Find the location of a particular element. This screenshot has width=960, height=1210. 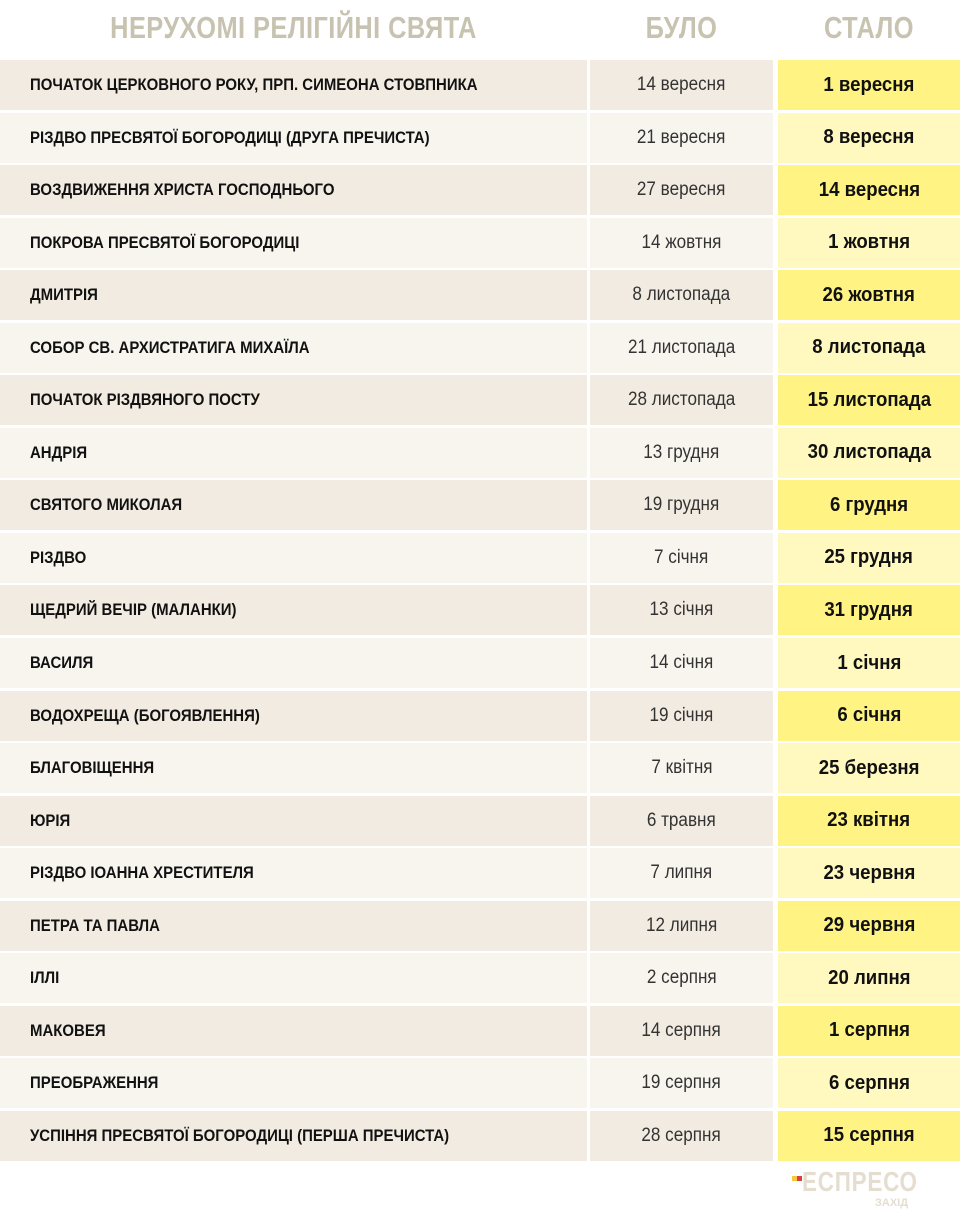

old-date-cell-text: 14 вересня is located at coordinates (681, 84).